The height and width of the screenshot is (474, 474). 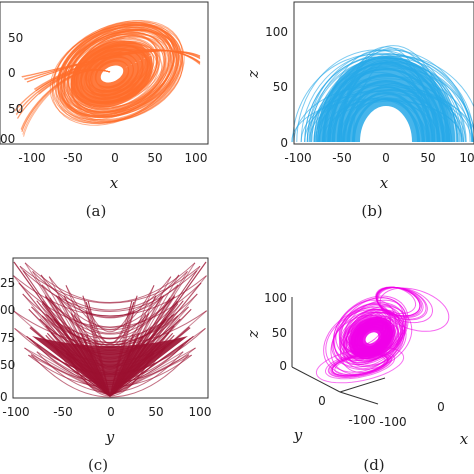 What do you see at coordinates (284, 143) in the screenshot?
I see `panel-b-ytick-0: 0` at bounding box center [284, 143].